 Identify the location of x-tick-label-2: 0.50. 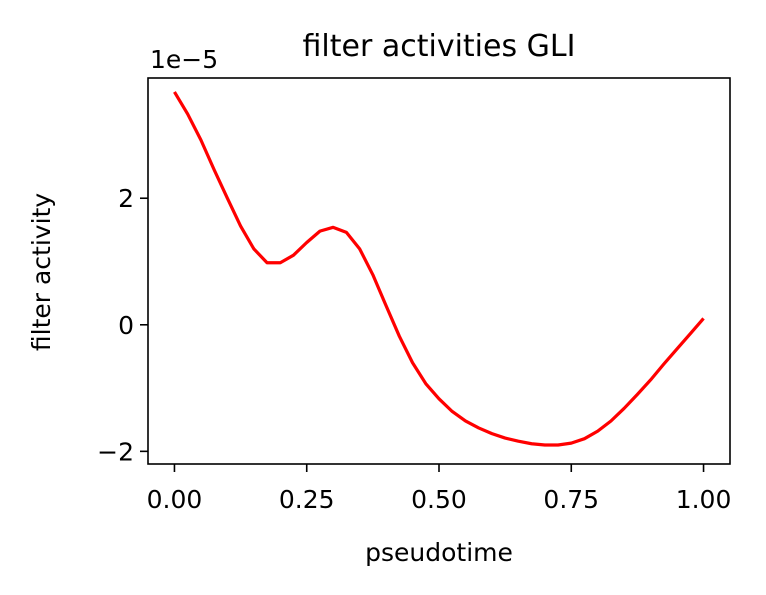
(439, 499).